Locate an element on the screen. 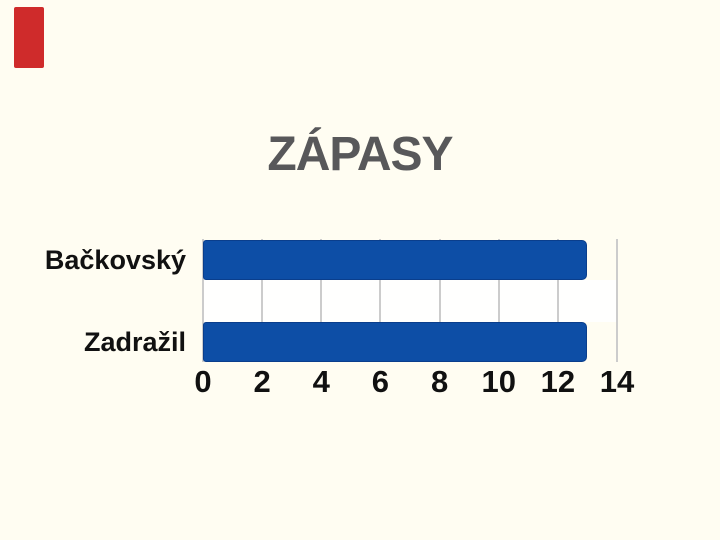  bar-Zadražil is located at coordinates (395, 342).